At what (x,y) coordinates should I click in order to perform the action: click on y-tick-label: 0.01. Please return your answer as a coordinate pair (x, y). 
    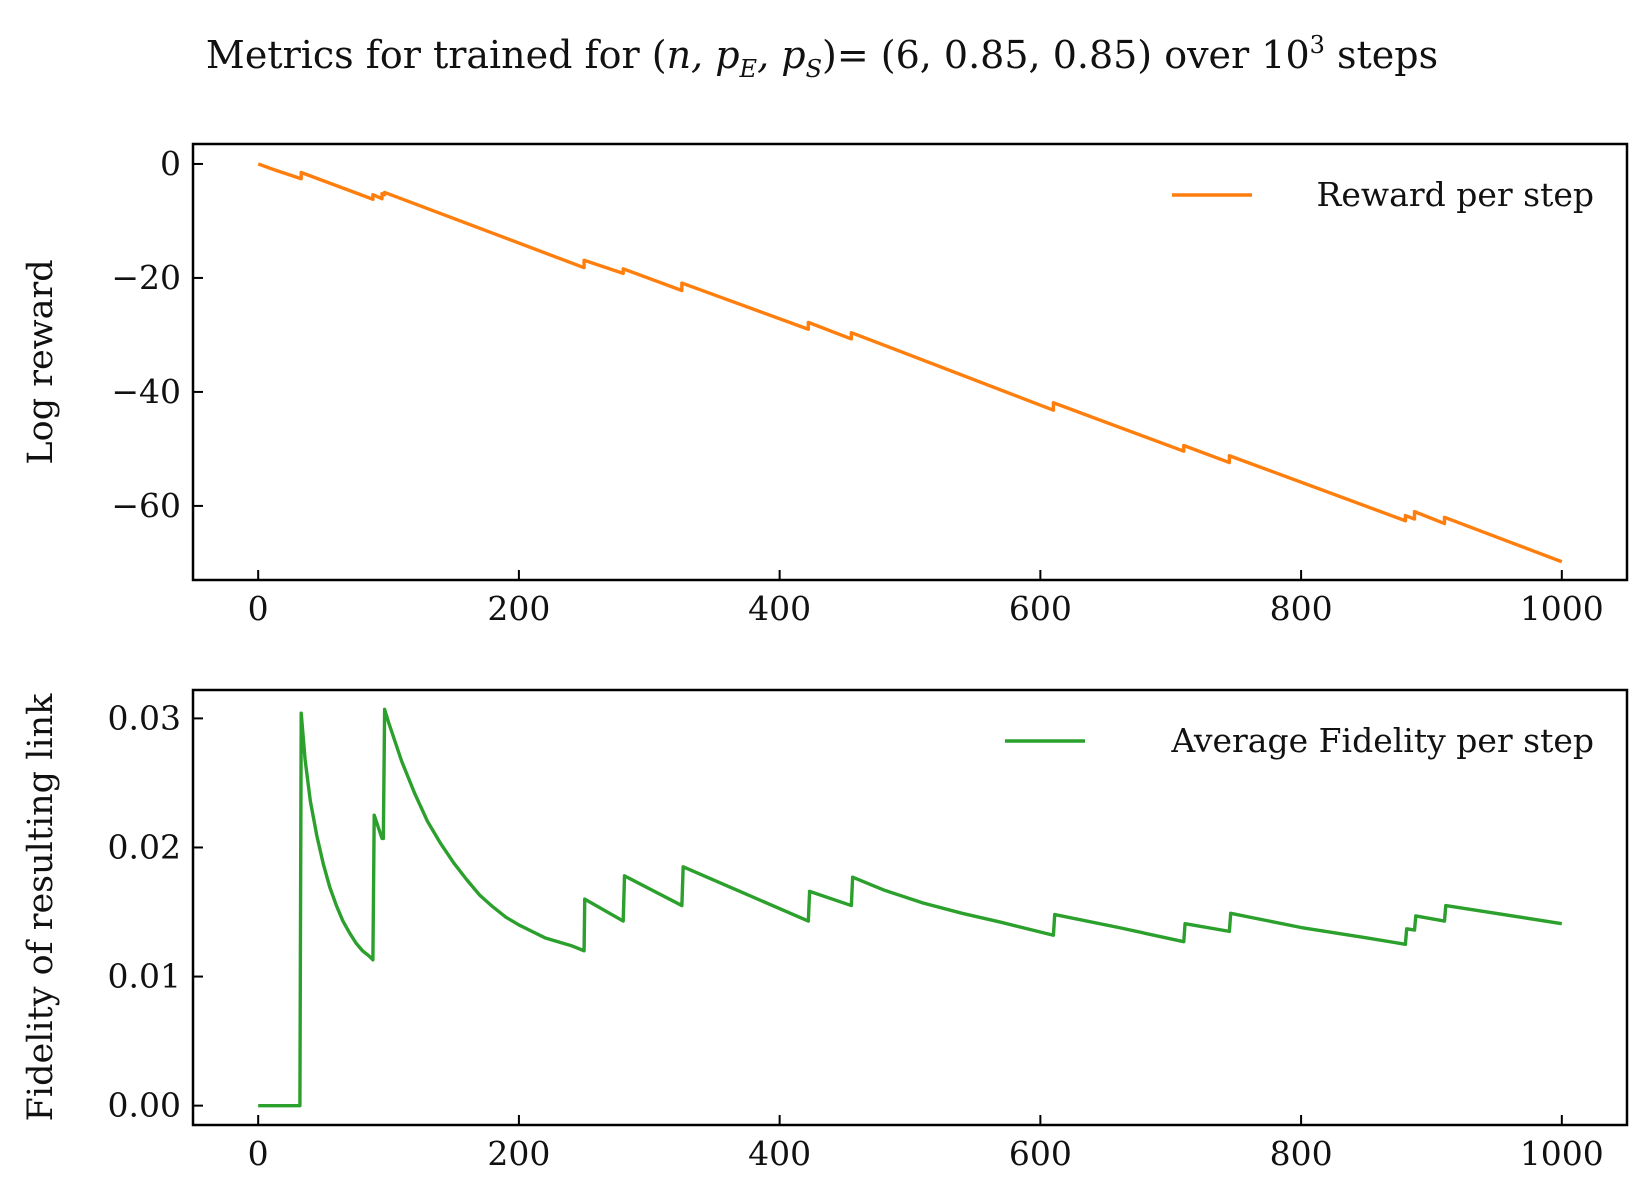
    Looking at the image, I should click on (144, 976).